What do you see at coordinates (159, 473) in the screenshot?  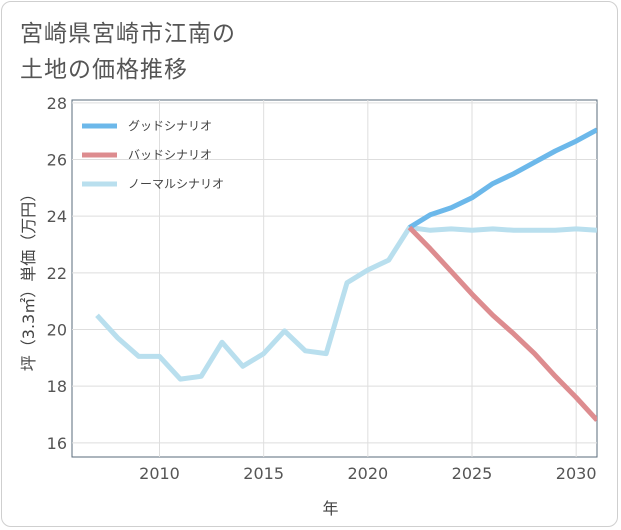 I see `x-tick-label-2010: 2010` at bounding box center [159, 473].